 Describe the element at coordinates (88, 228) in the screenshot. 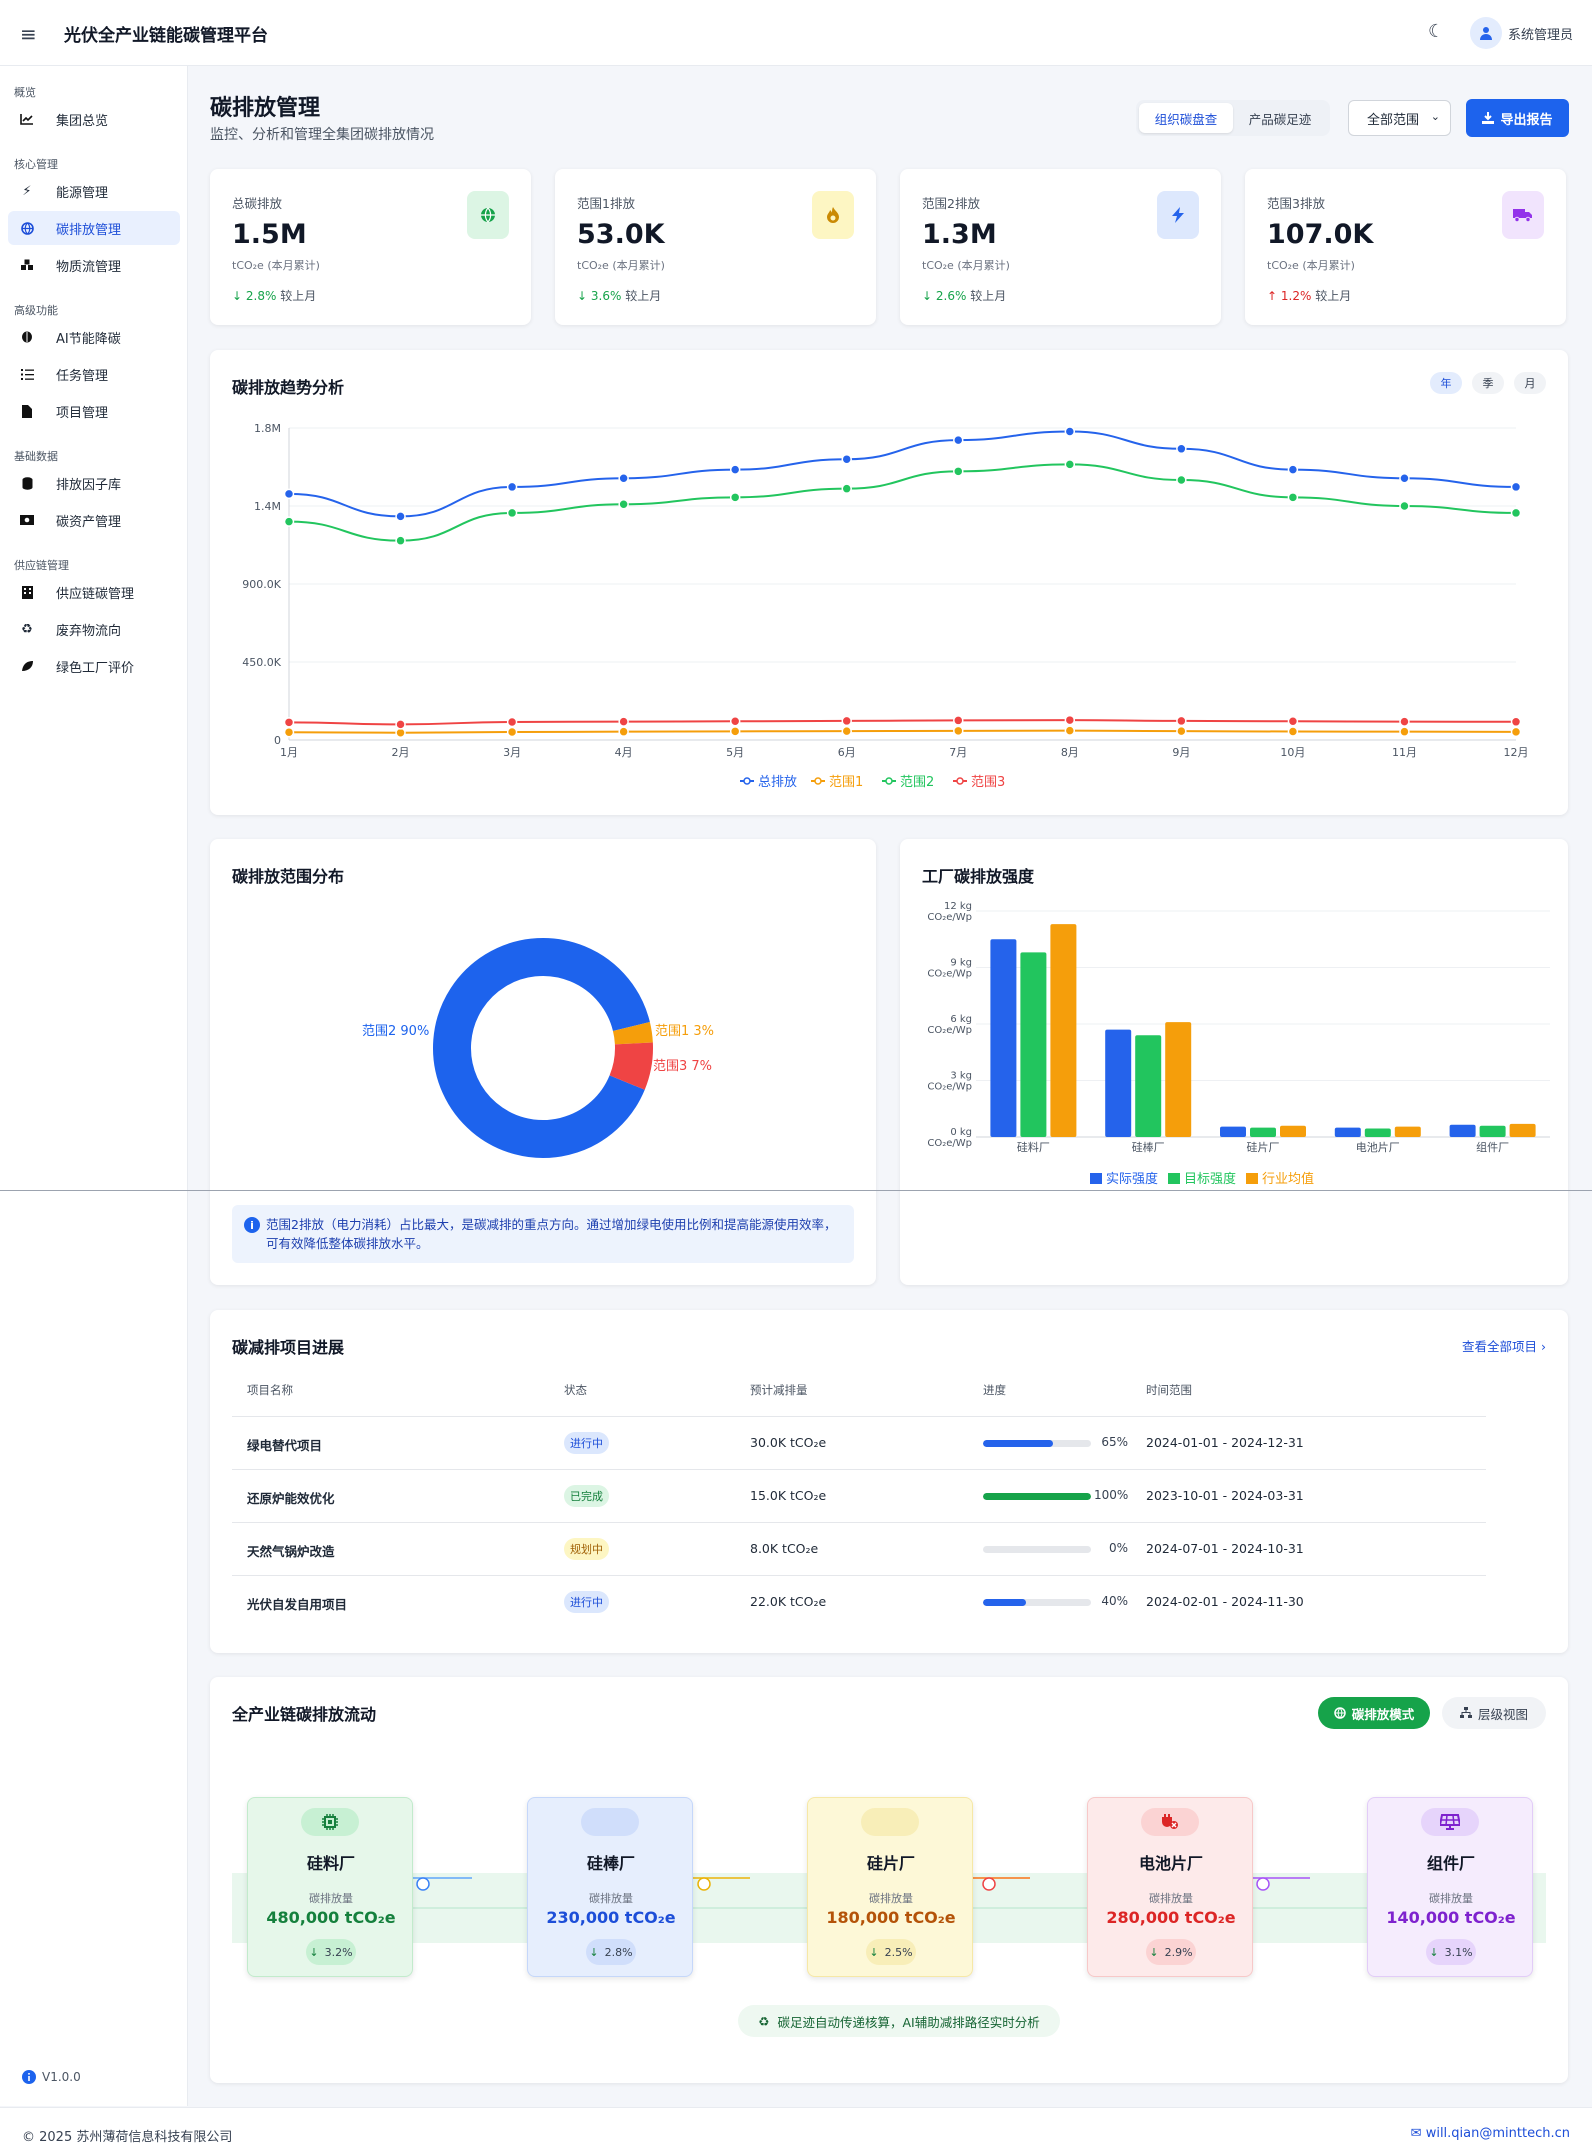

I see `sidebar-item-label: 碳排放管理` at that location.